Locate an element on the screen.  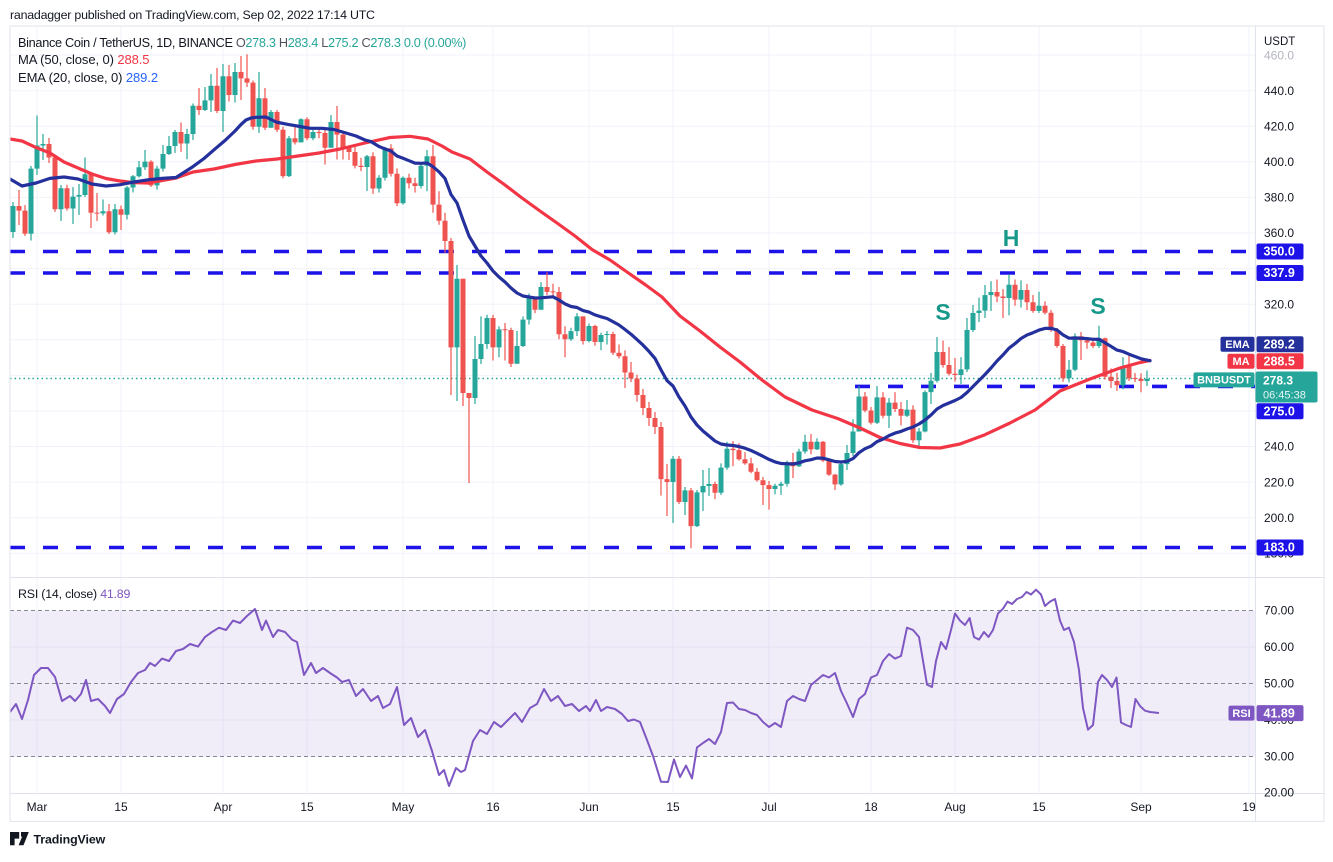
svg-text: H is located at coordinates (1011, 238).